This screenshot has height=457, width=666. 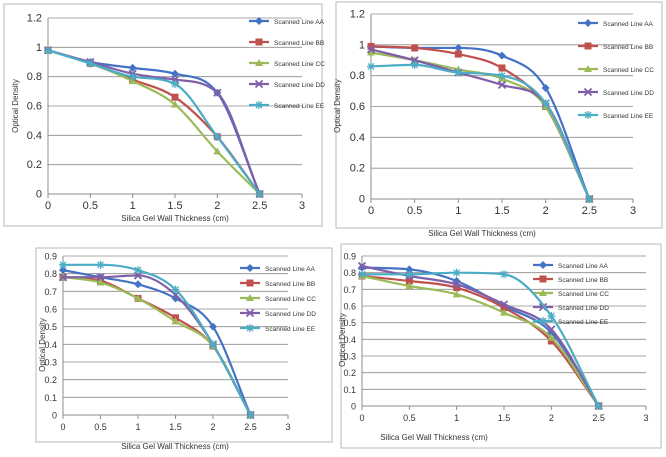 What do you see at coordinates (90, 206) in the screenshot?
I see `x-tick-label: 0.5` at bounding box center [90, 206].